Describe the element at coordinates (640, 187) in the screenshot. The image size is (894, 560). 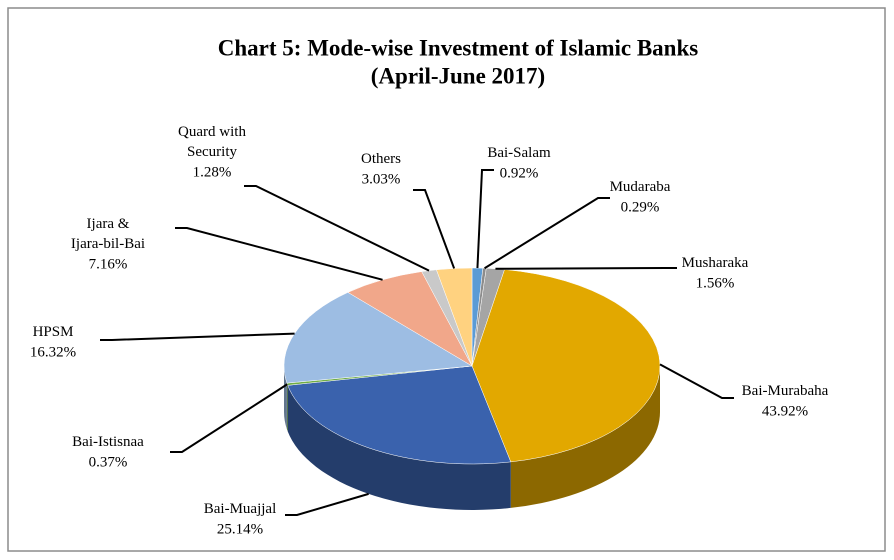
I see `slice-name: Mudaraba` at that location.